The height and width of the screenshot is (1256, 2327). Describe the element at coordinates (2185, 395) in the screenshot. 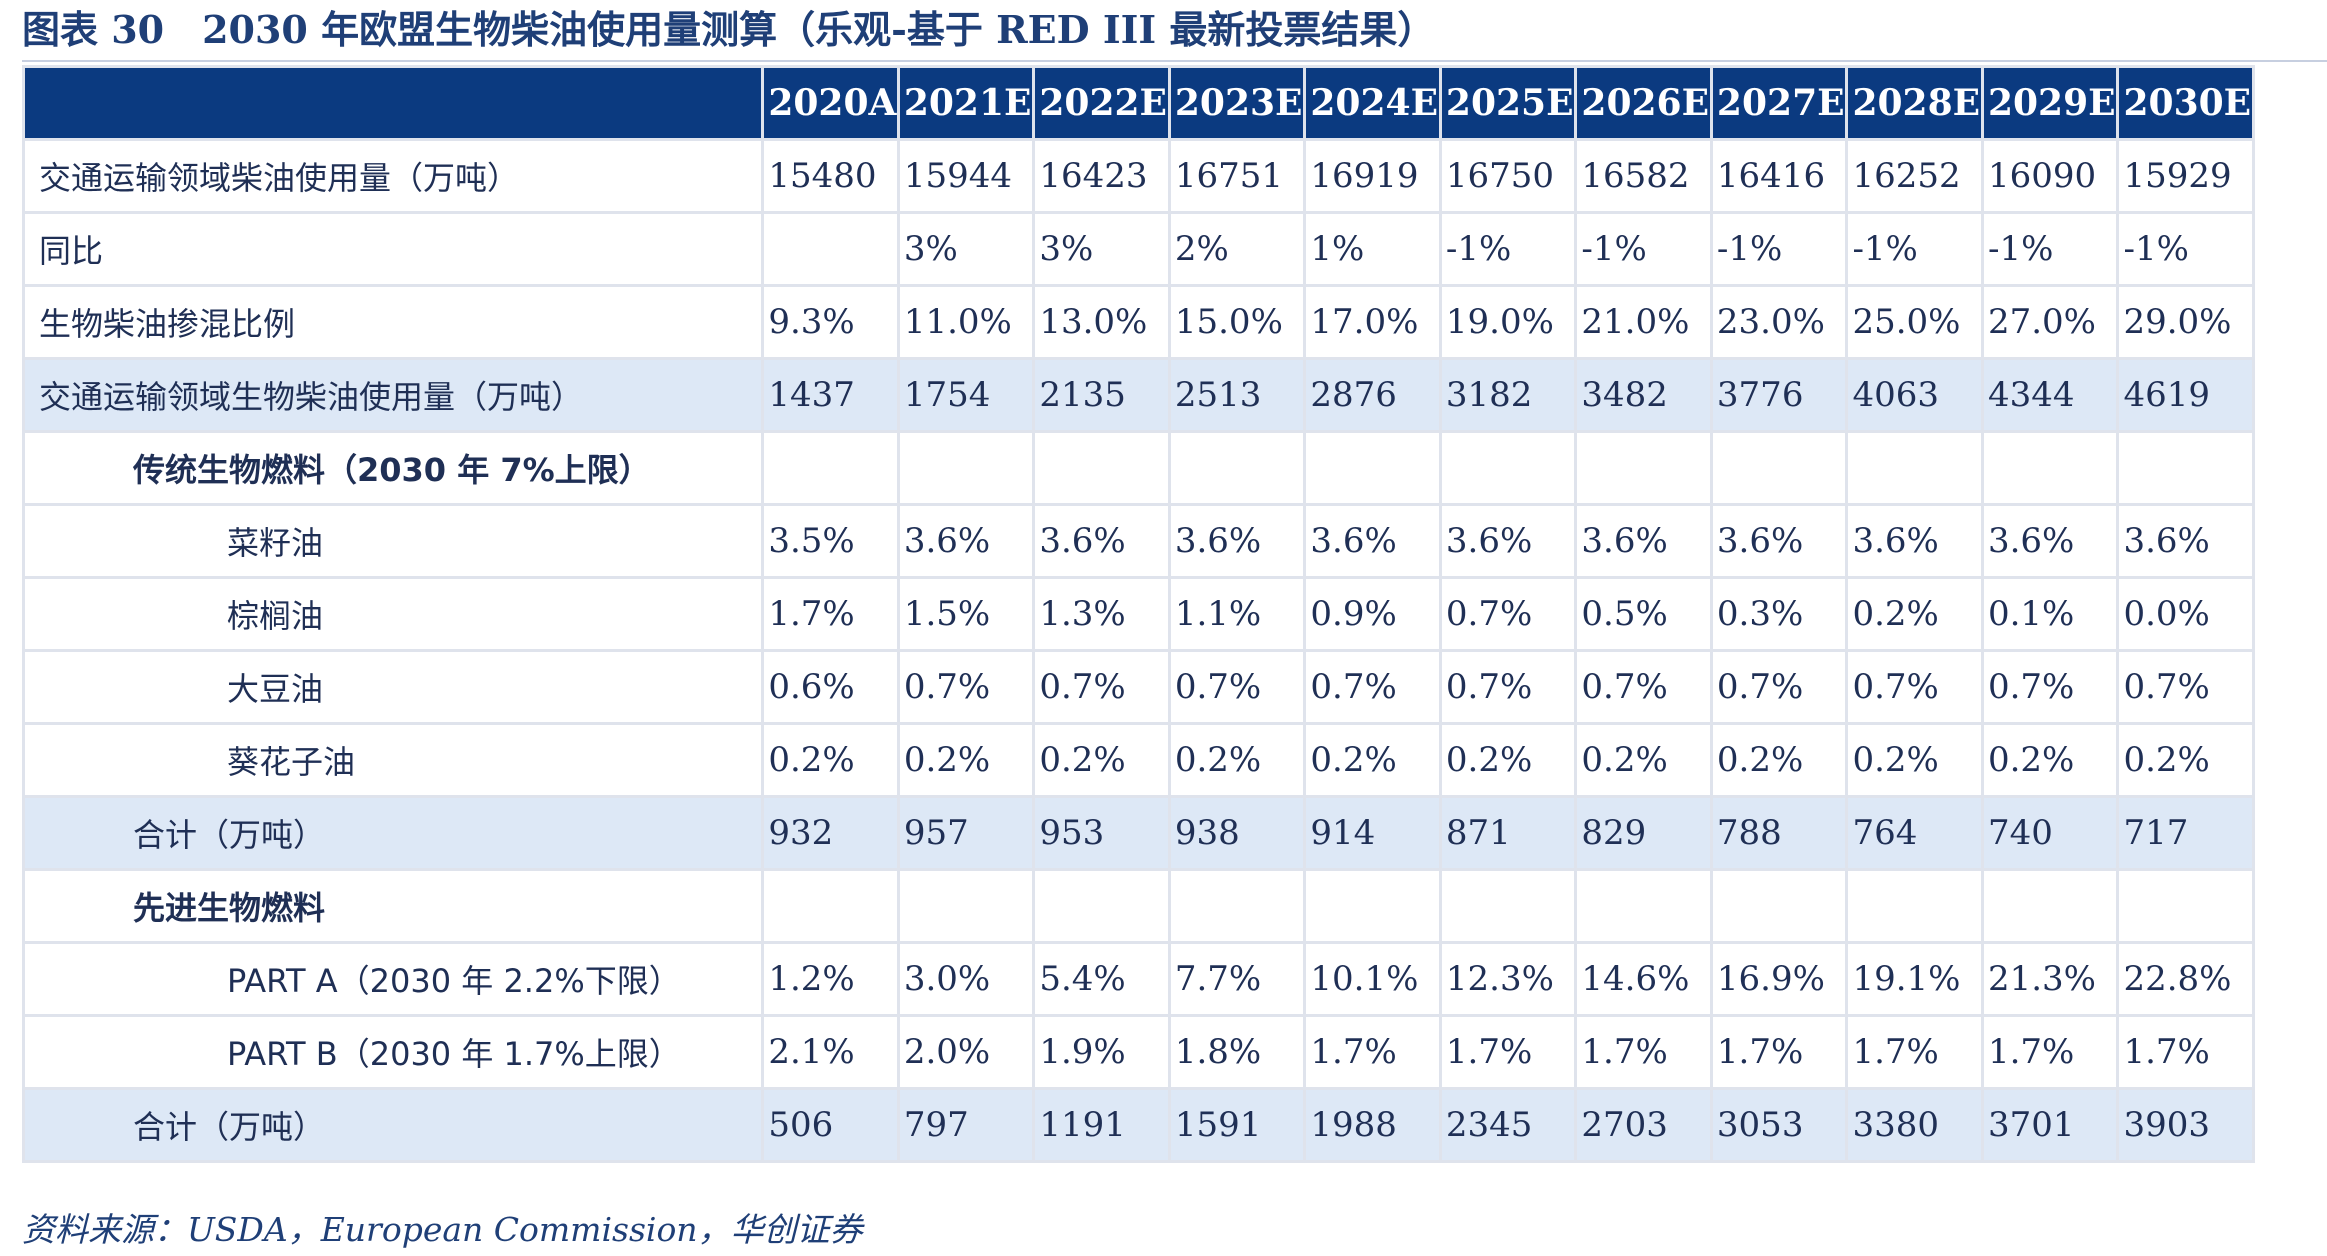

I see `table-cell: 4619` at that location.